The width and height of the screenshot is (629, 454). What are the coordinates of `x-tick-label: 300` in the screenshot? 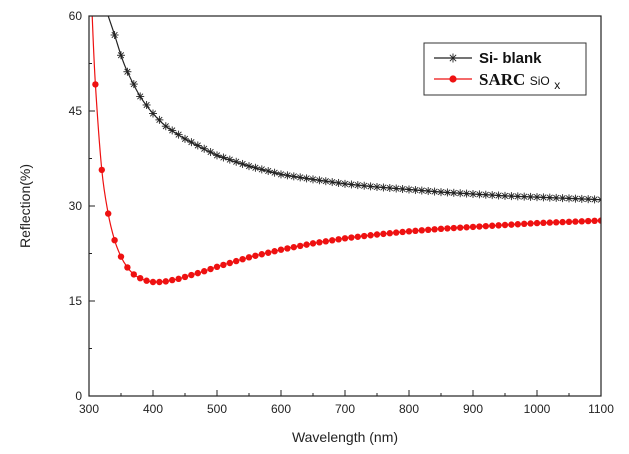 It's located at (89, 409).